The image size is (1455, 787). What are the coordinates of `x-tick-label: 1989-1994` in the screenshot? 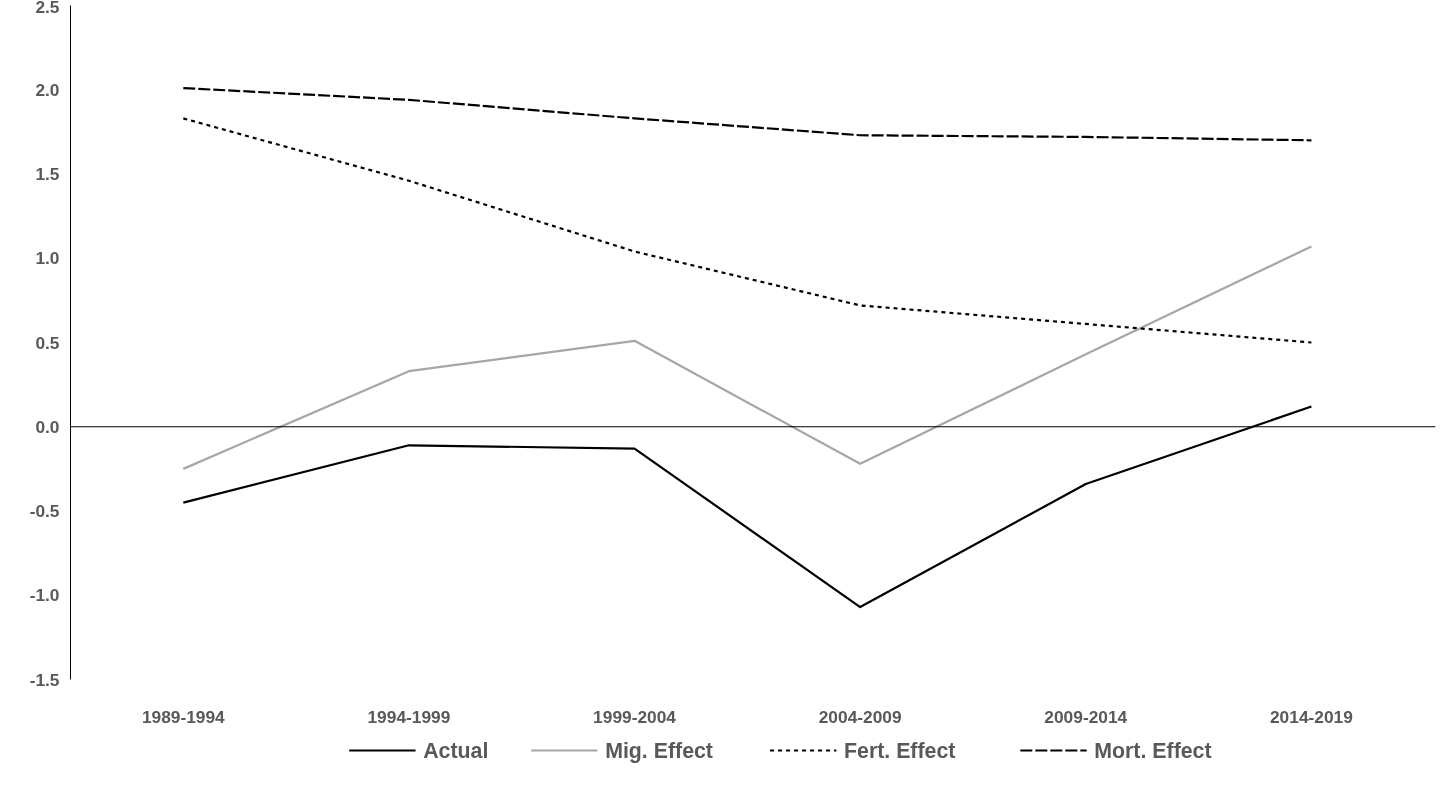 It's located at (183, 716).